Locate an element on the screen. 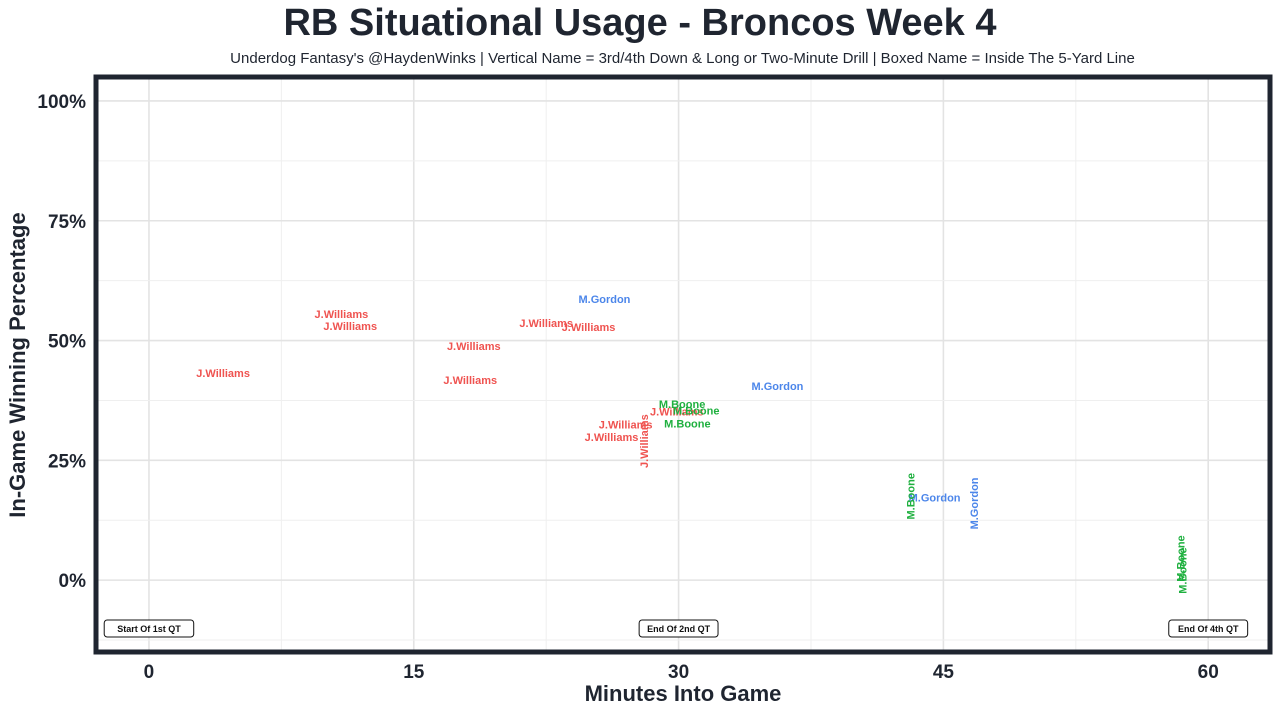 The height and width of the screenshot is (715, 1280). y-axis-title: In-Game Winning Percentage is located at coordinates (17, 364).